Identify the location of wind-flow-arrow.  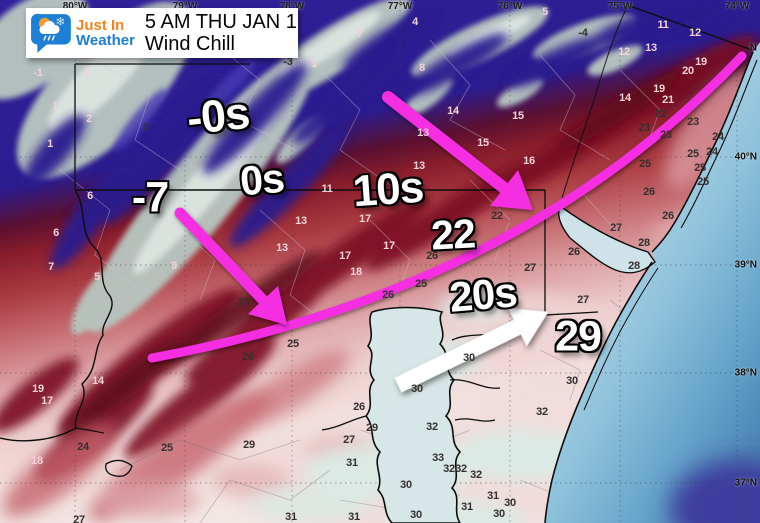
(471, 350).